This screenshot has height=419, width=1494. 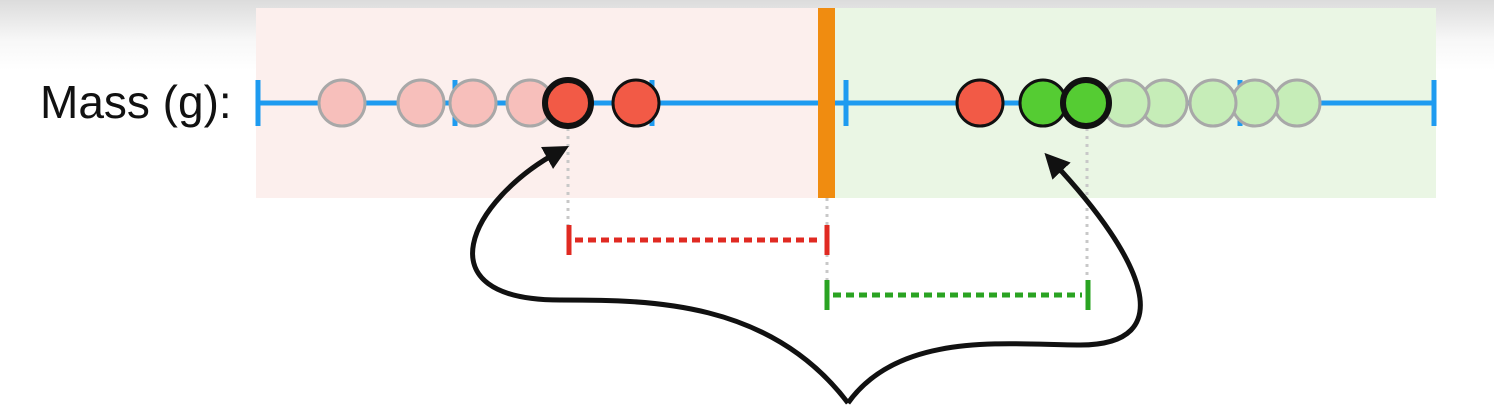 What do you see at coordinates (773, 103) in the screenshot?
I see `red-points` at bounding box center [773, 103].